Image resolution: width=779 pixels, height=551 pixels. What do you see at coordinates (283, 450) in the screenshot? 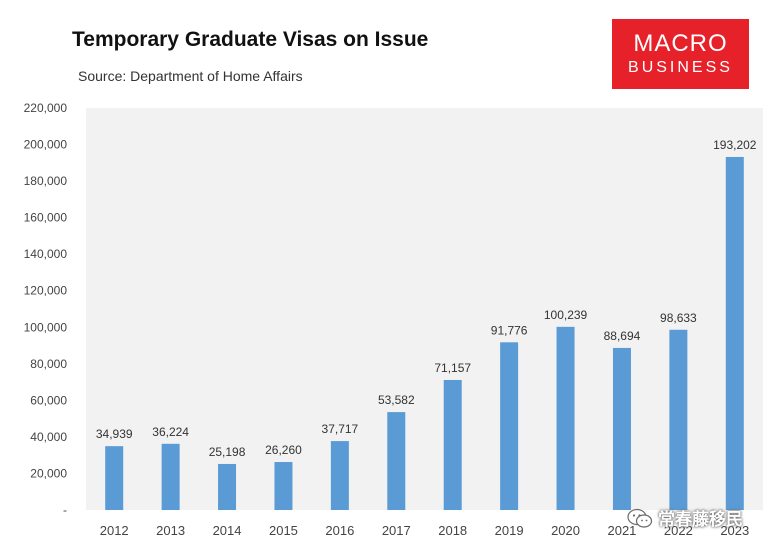
I see `data-label: 26,260` at bounding box center [283, 450].